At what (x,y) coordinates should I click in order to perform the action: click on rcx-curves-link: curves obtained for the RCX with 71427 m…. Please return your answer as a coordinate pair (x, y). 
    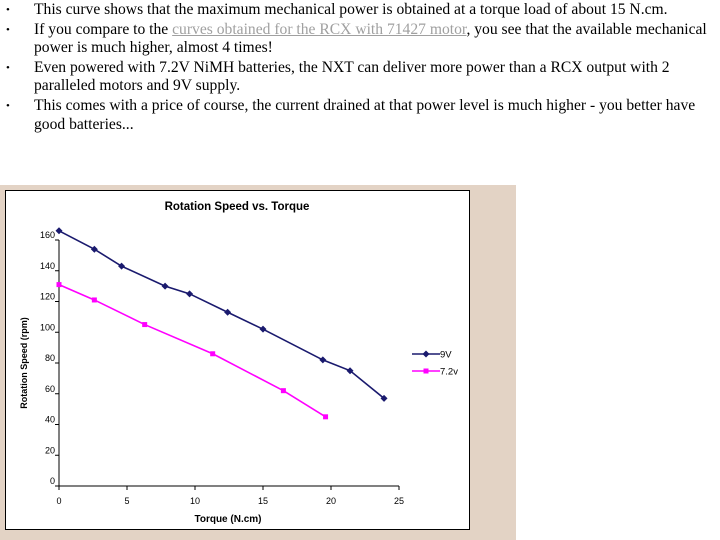
    Looking at the image, I should click on (319, 29).